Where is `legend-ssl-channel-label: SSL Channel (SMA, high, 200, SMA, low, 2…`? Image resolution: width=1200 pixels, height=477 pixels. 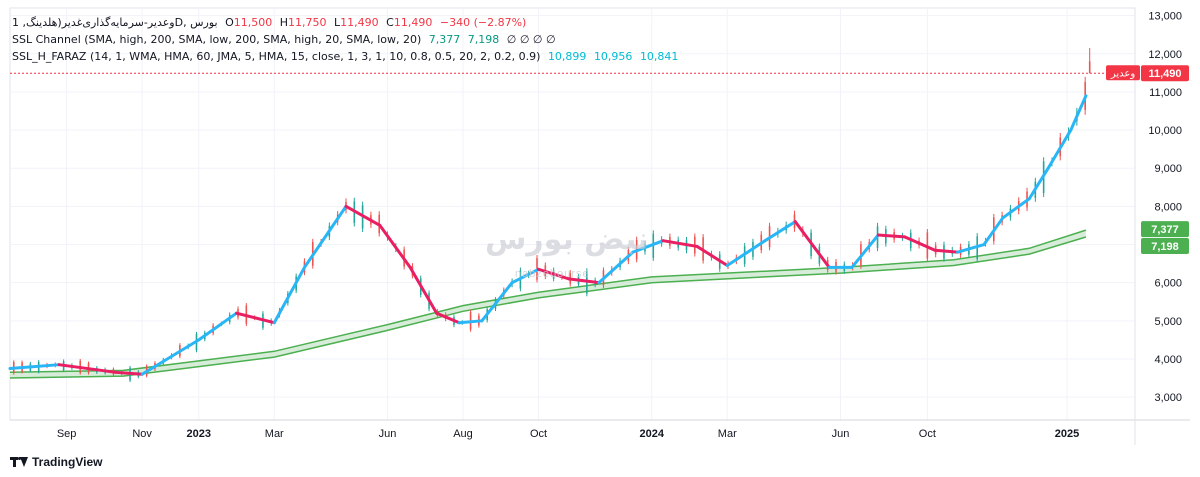 legend-ssl-channel-label: SSL Channel (SMA, high, 200, SMA, low, 2… is located at coordinates (217, 39).